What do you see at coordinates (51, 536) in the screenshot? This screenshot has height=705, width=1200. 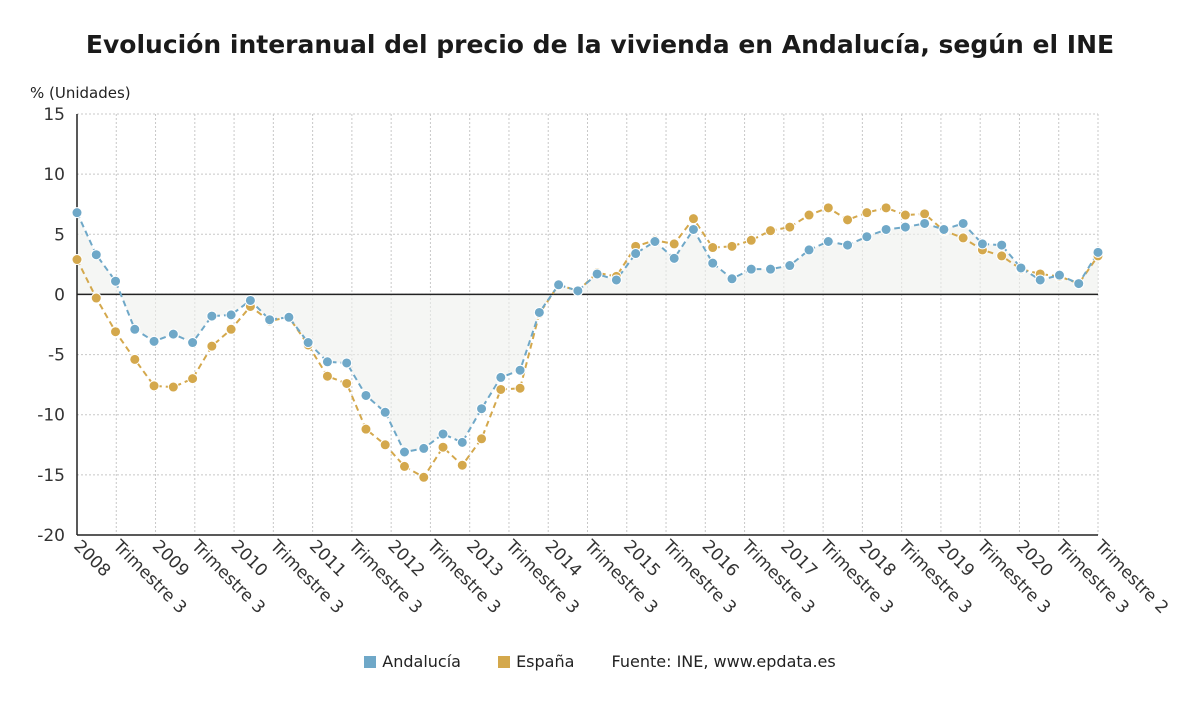 I see `y-tick-label-7: -20` at bounding box center [51, 536].